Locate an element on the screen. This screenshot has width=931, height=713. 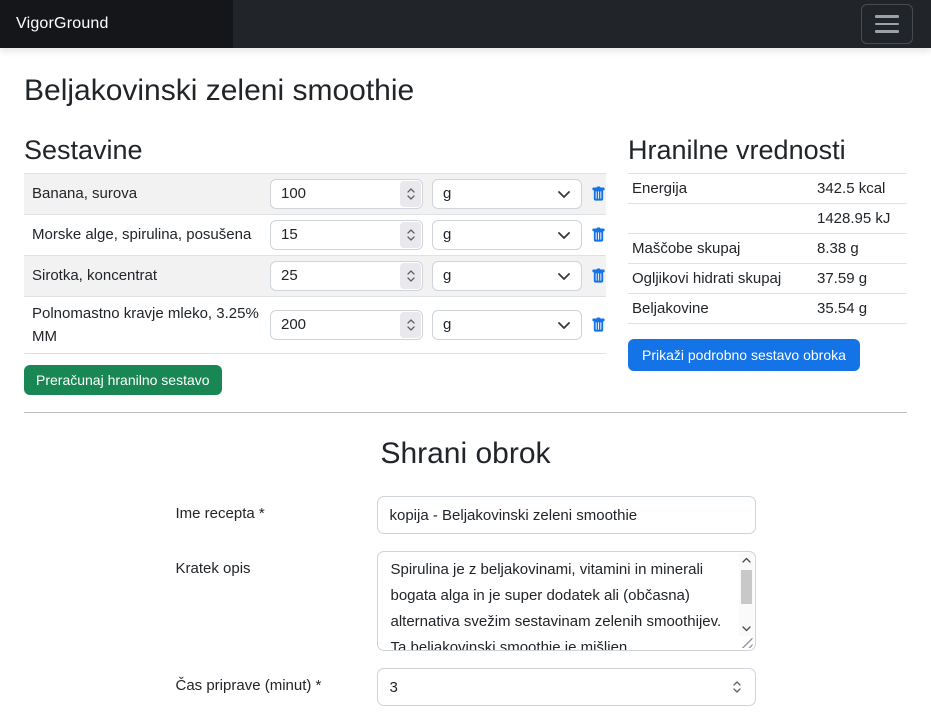
nutrition-value: 8.38 g is located at coordinates (838, 248).